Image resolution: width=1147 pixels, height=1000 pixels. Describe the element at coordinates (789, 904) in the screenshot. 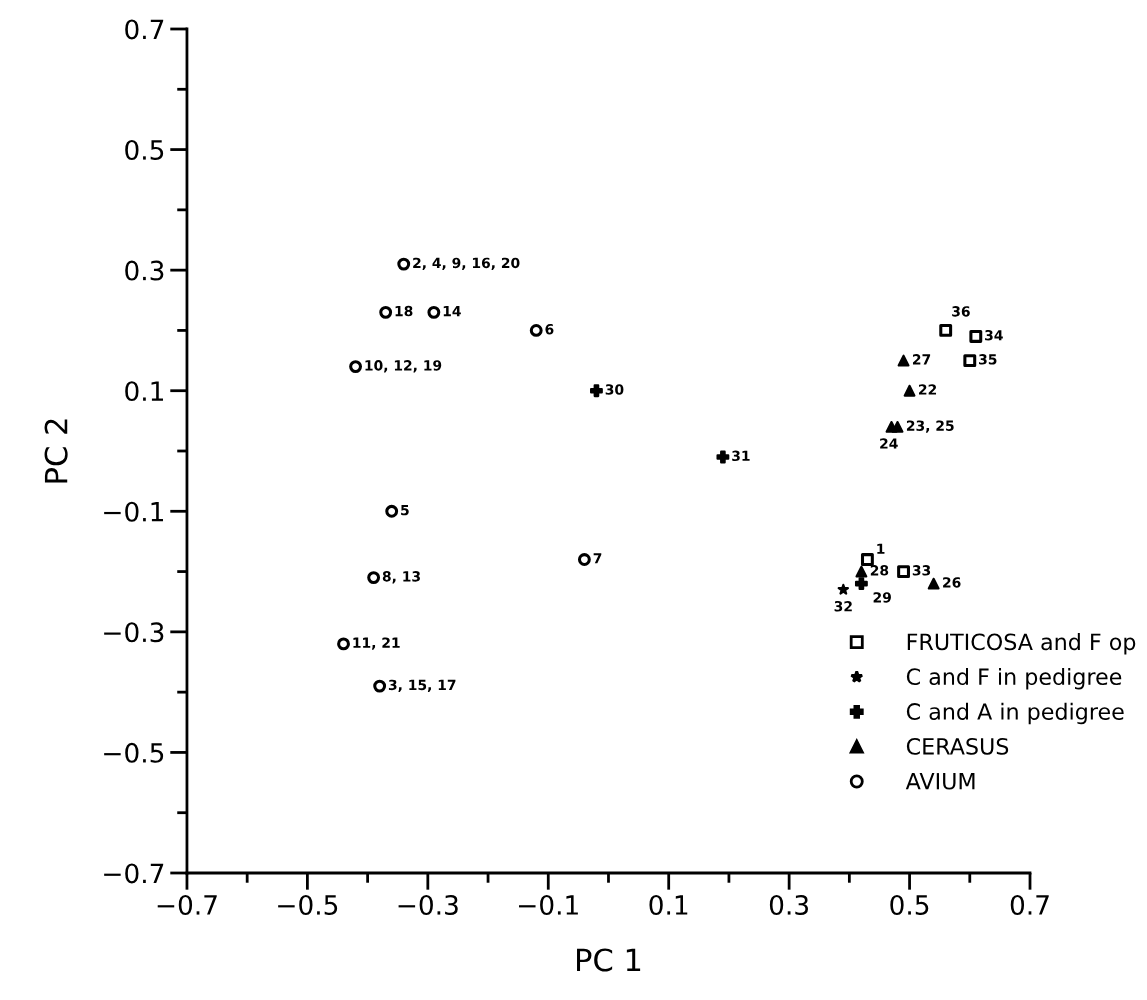

I see `x-tick-label: 0.3` at that location.